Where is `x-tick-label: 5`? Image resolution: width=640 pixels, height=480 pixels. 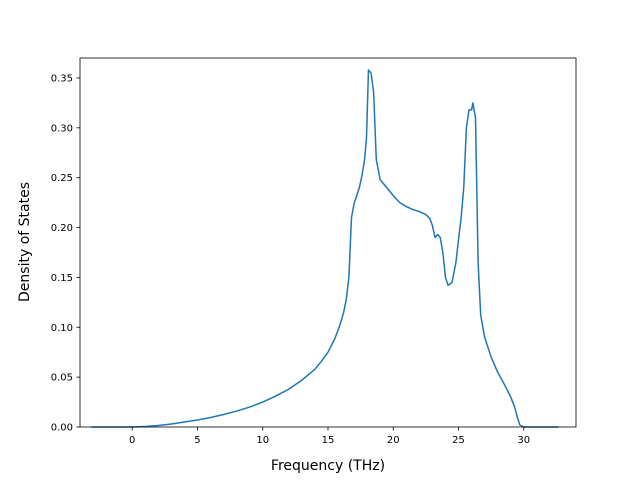 x-tick-label: 5 is located at coordinates (197, 440).